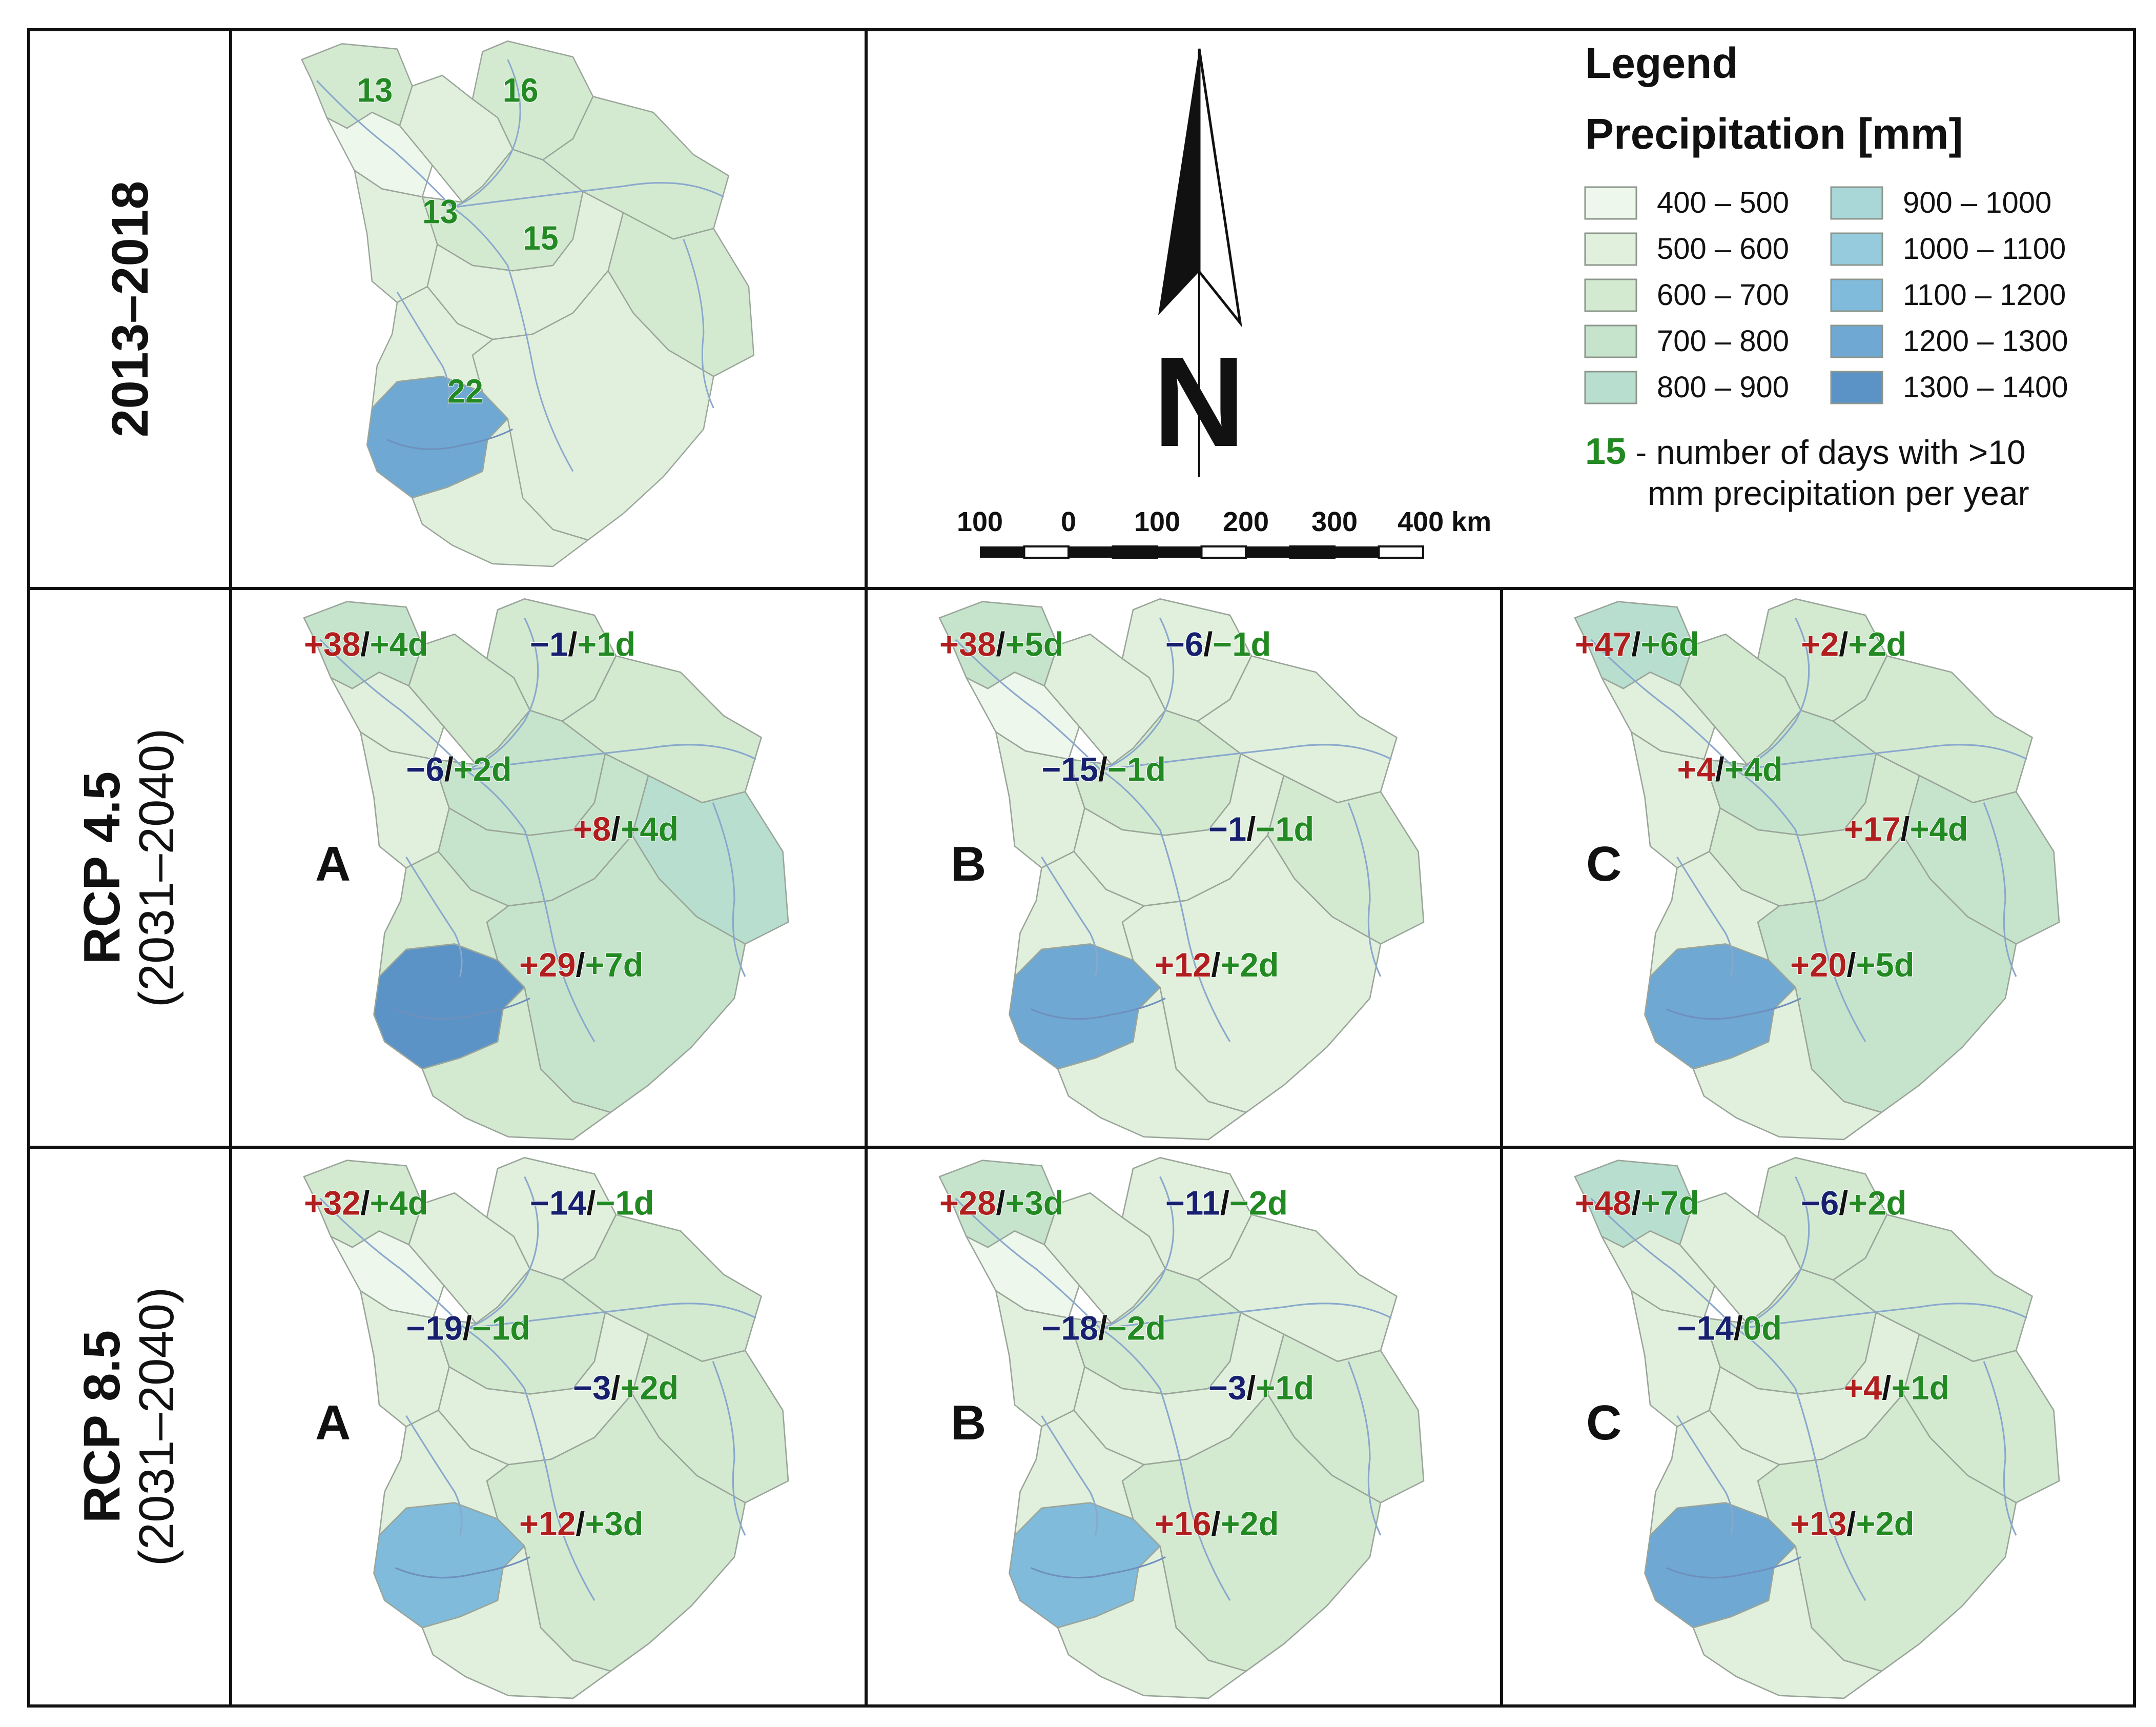 Image resolution: width=2156 pixels, height=1727 pixels. I want to click on days-change: 0d, so click(1762, 1328).